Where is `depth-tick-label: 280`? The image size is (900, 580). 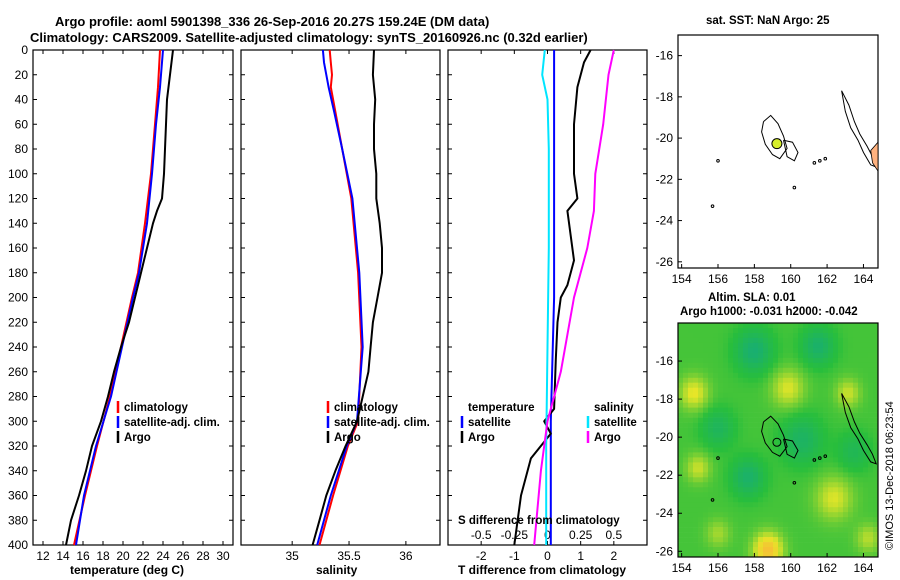
depth-tick-label: 280 is located at coordinates (18, 397).